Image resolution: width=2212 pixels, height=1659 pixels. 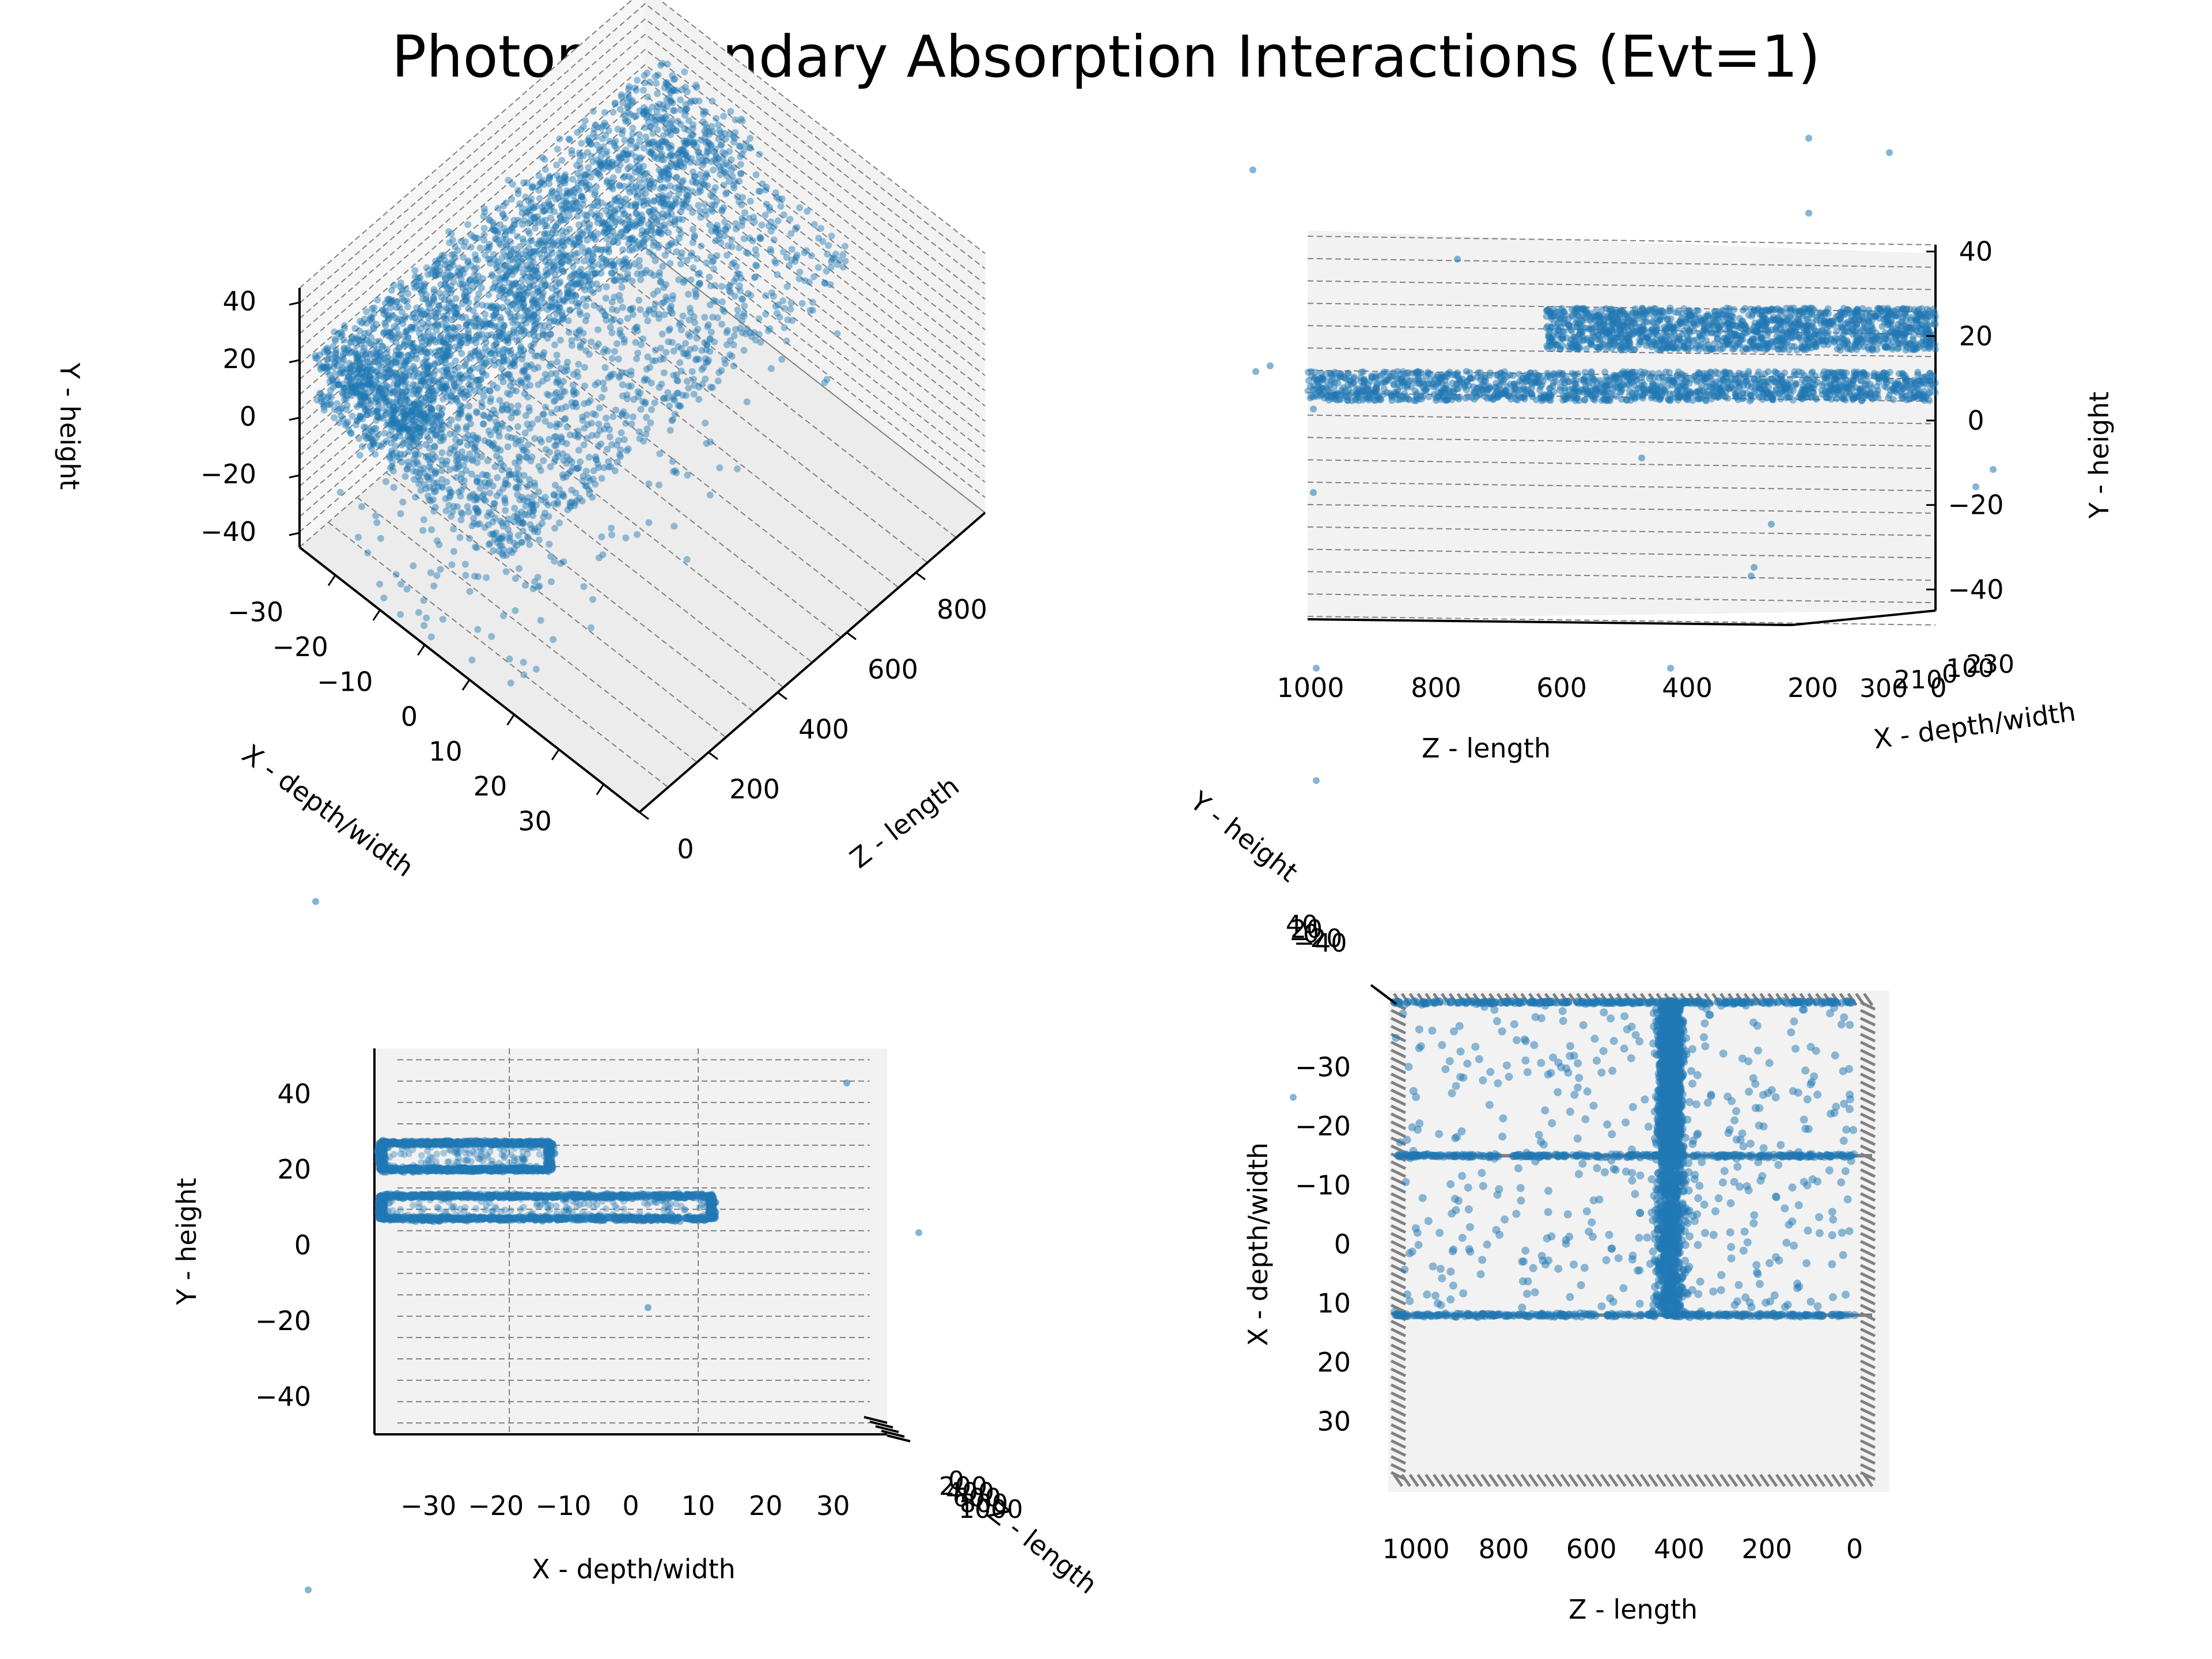 What do you see at coordinates (823, 729) in the screenshot?
I see `z-tick-label: 400` at bounding box center [823, 729].